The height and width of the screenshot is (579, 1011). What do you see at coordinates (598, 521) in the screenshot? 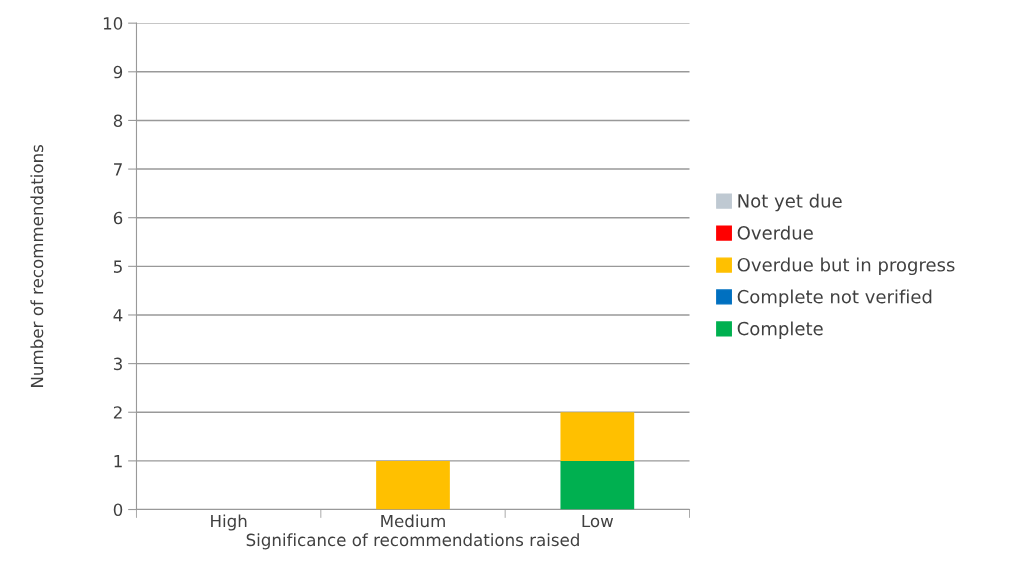
I see `x-tick-label: Low` at bounding box center [598, 521].